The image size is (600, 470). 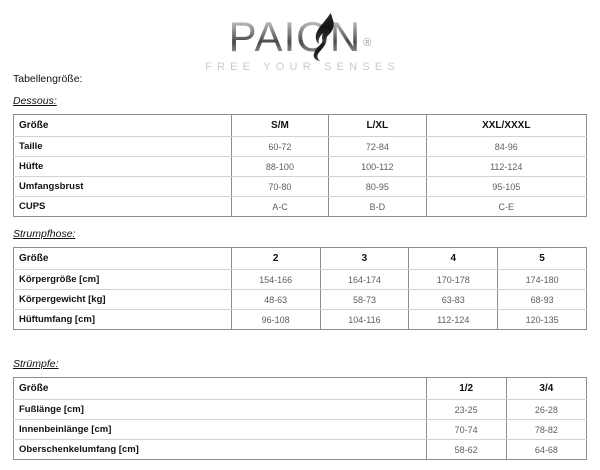 What do you see at coordinates (276, 319) in the screenshot?
I see `table-cell: 96-108` at bounding box center [276, 319].